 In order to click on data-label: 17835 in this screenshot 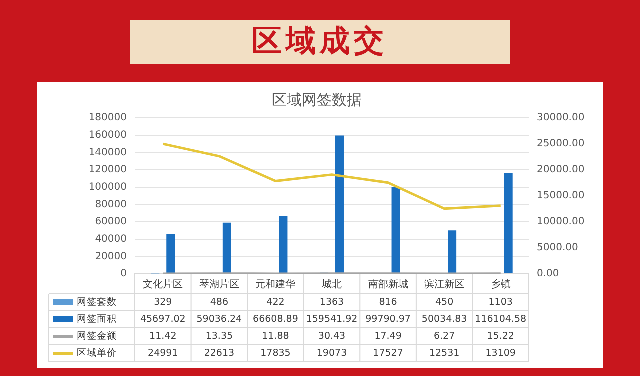, I will do `click(275, 353)`.